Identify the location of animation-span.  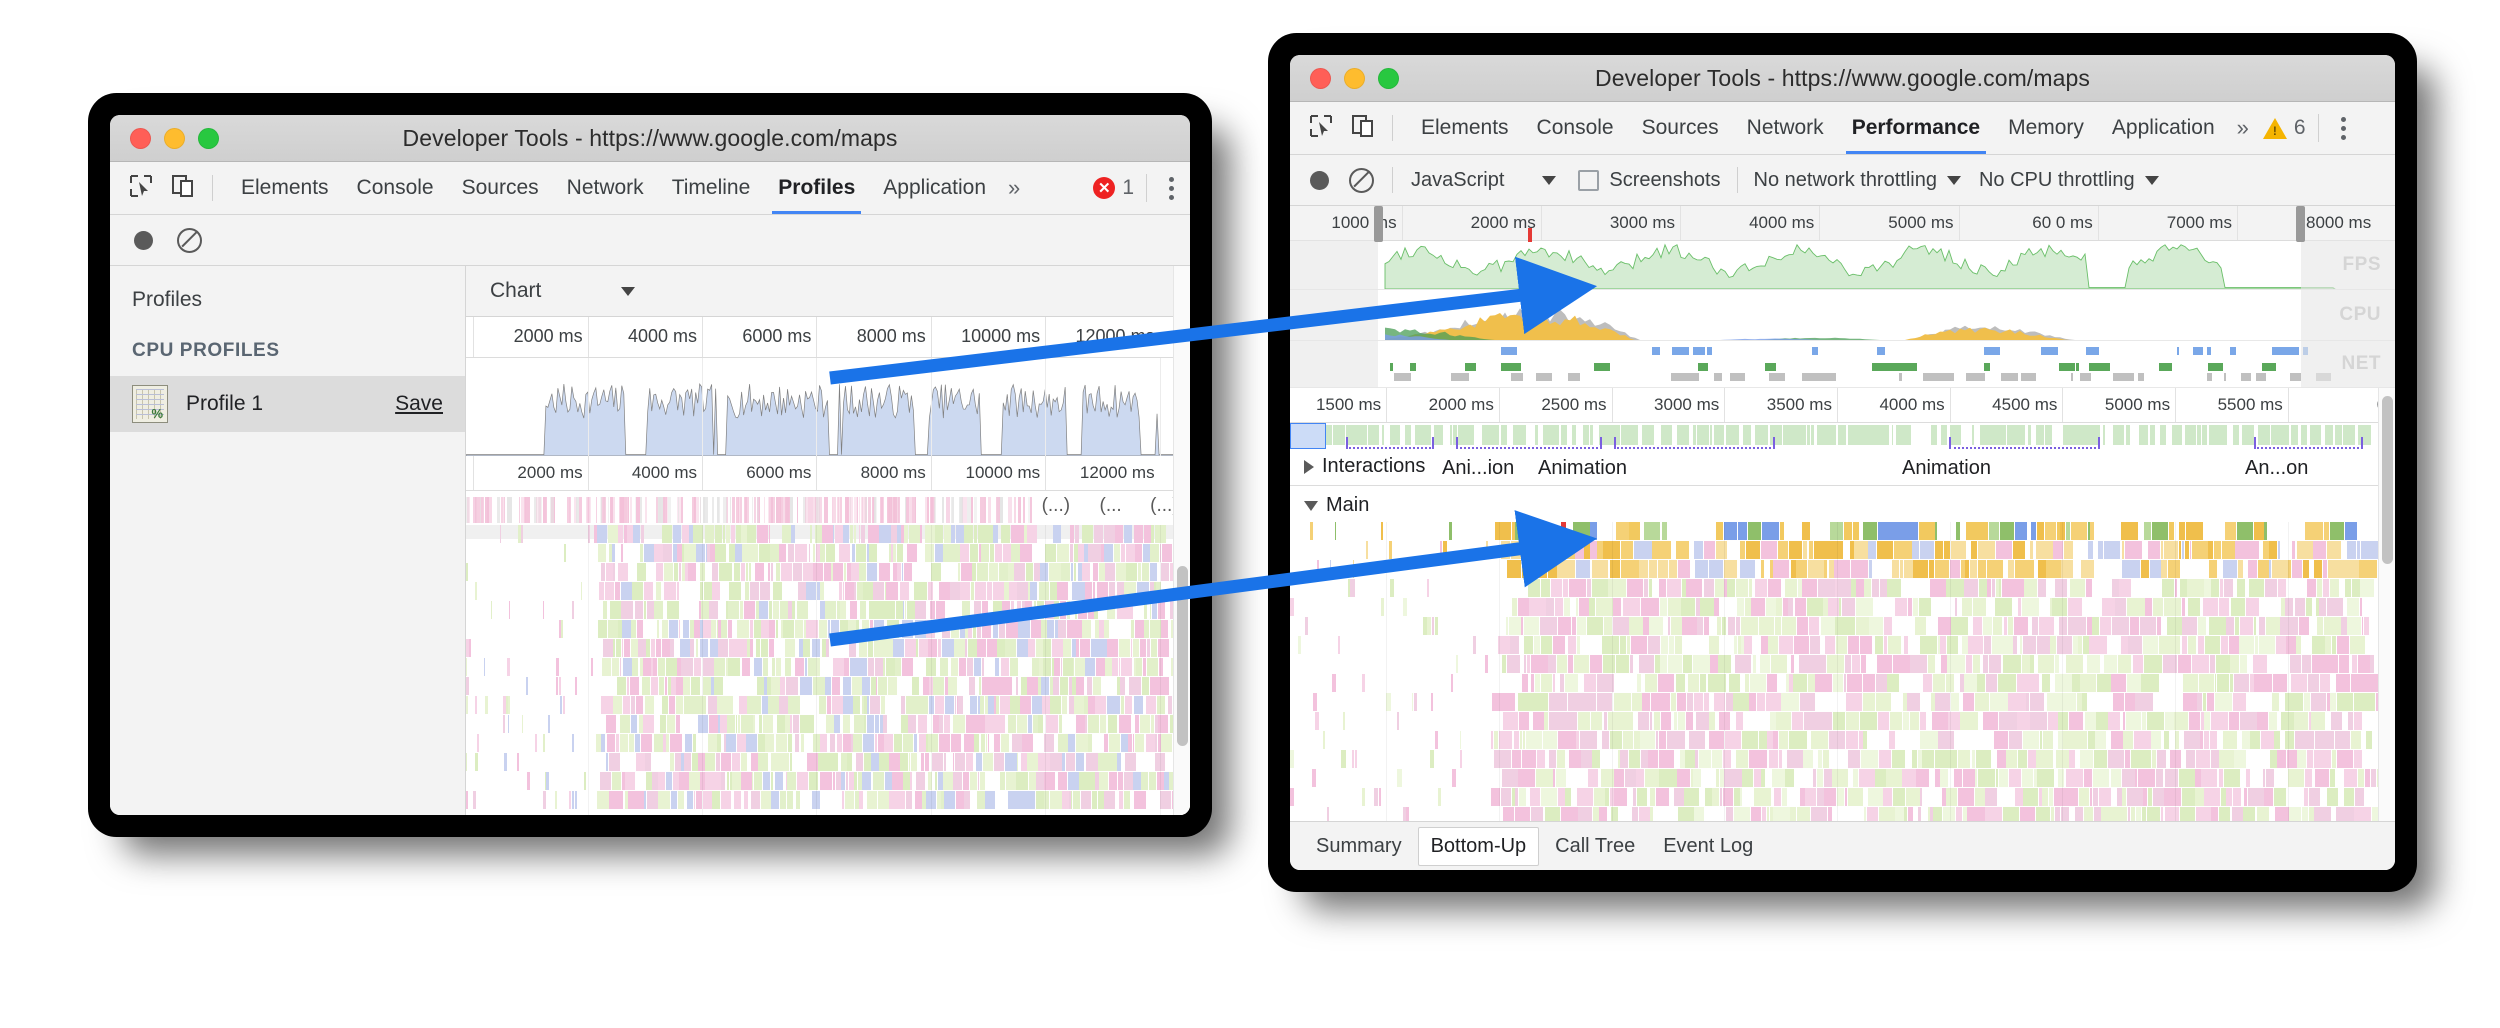
(2025, 443).